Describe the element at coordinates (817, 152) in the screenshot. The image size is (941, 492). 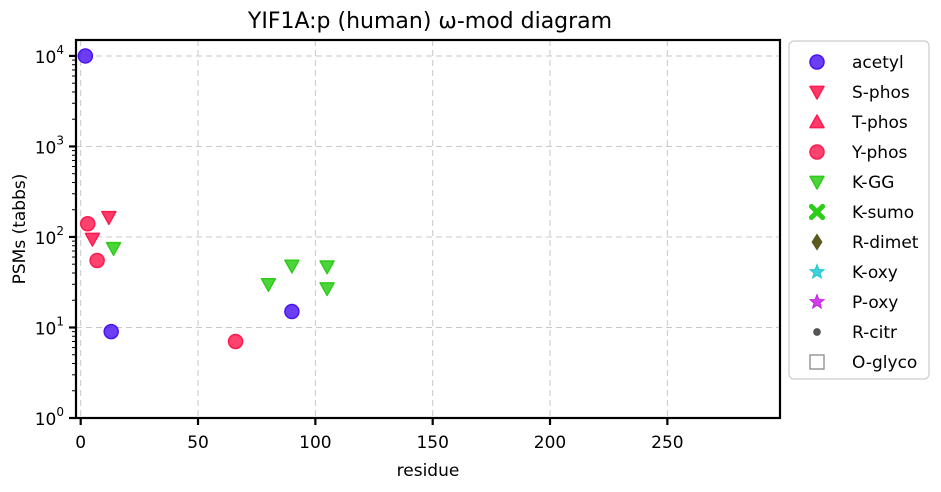
I see `legend-marker-y-phos` at that location.